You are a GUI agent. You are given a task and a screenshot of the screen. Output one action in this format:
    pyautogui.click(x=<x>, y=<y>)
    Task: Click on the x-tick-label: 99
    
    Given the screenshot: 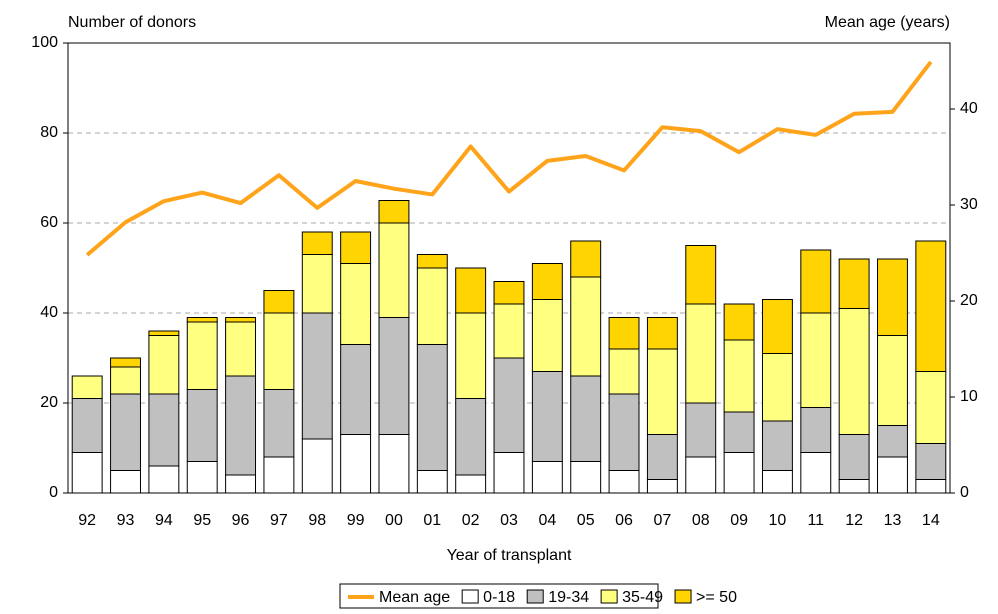 What is the action you would take?
    pyautogui.click(x=356, y=520)
    